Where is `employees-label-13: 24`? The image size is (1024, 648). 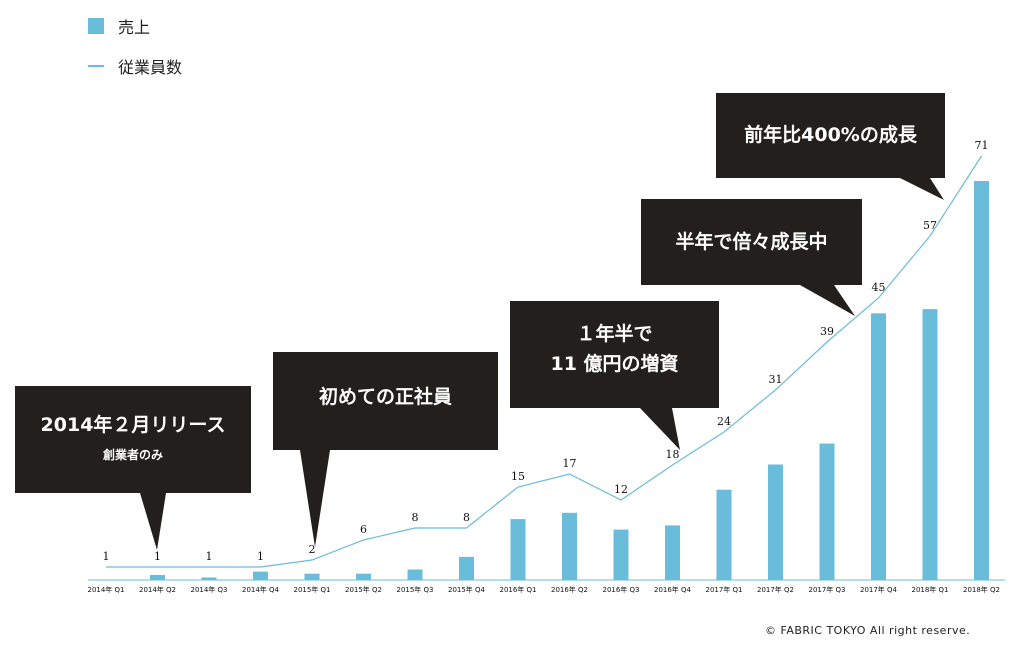
employees-label-13: 24 is located at coordinates (724, 421).